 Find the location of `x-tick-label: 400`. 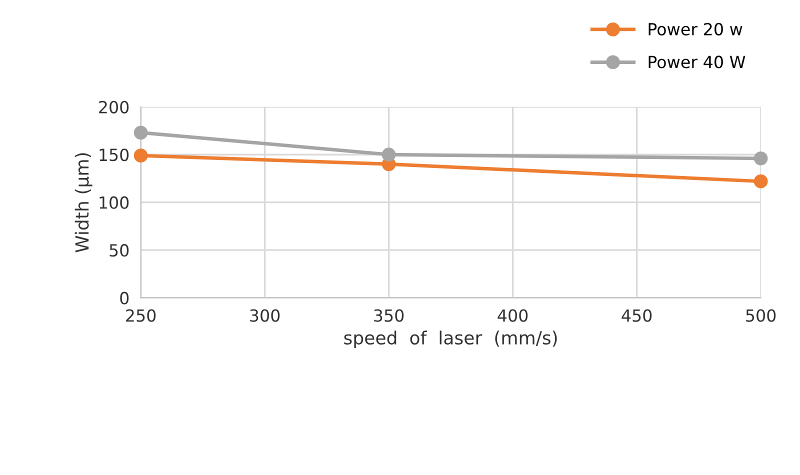

x-tick-label: 400 is located at coordinates (513, 315).